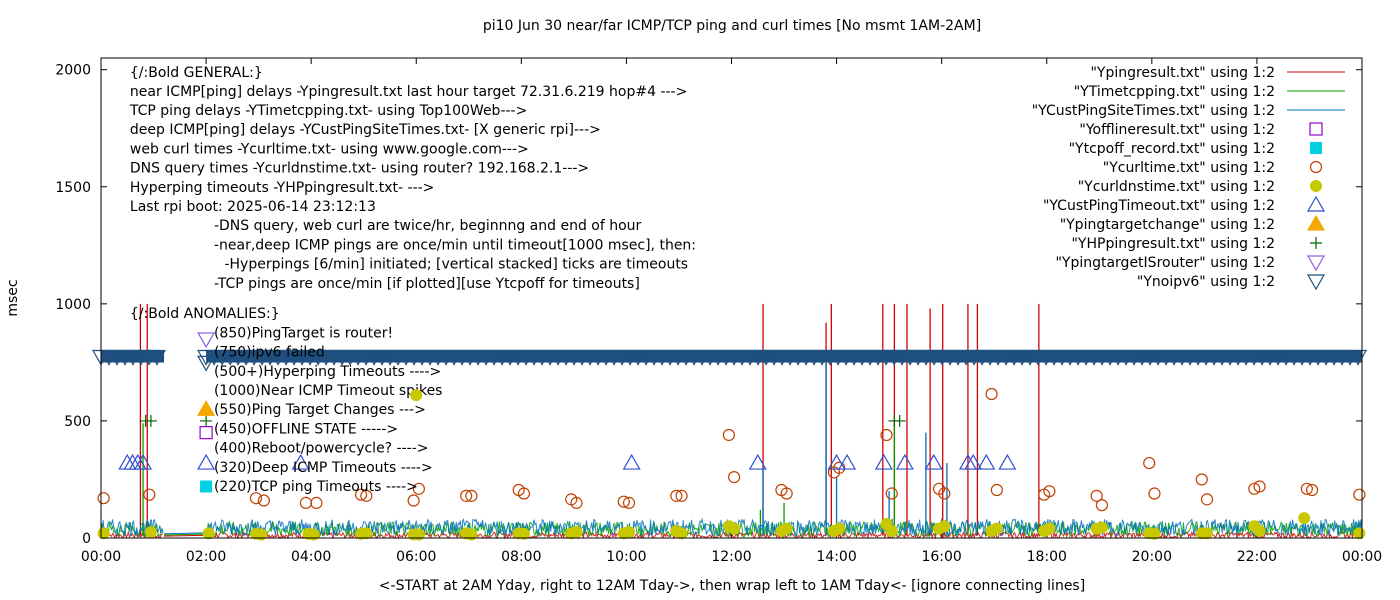 The width and height of the screenshot is (1400, 600). What do you see at coordinates (1172, 149) in the screenshot?
I see `legend-entry-label: "Ytcpoff_record.txt" using 1:2` at bounding box center [1172, 149].